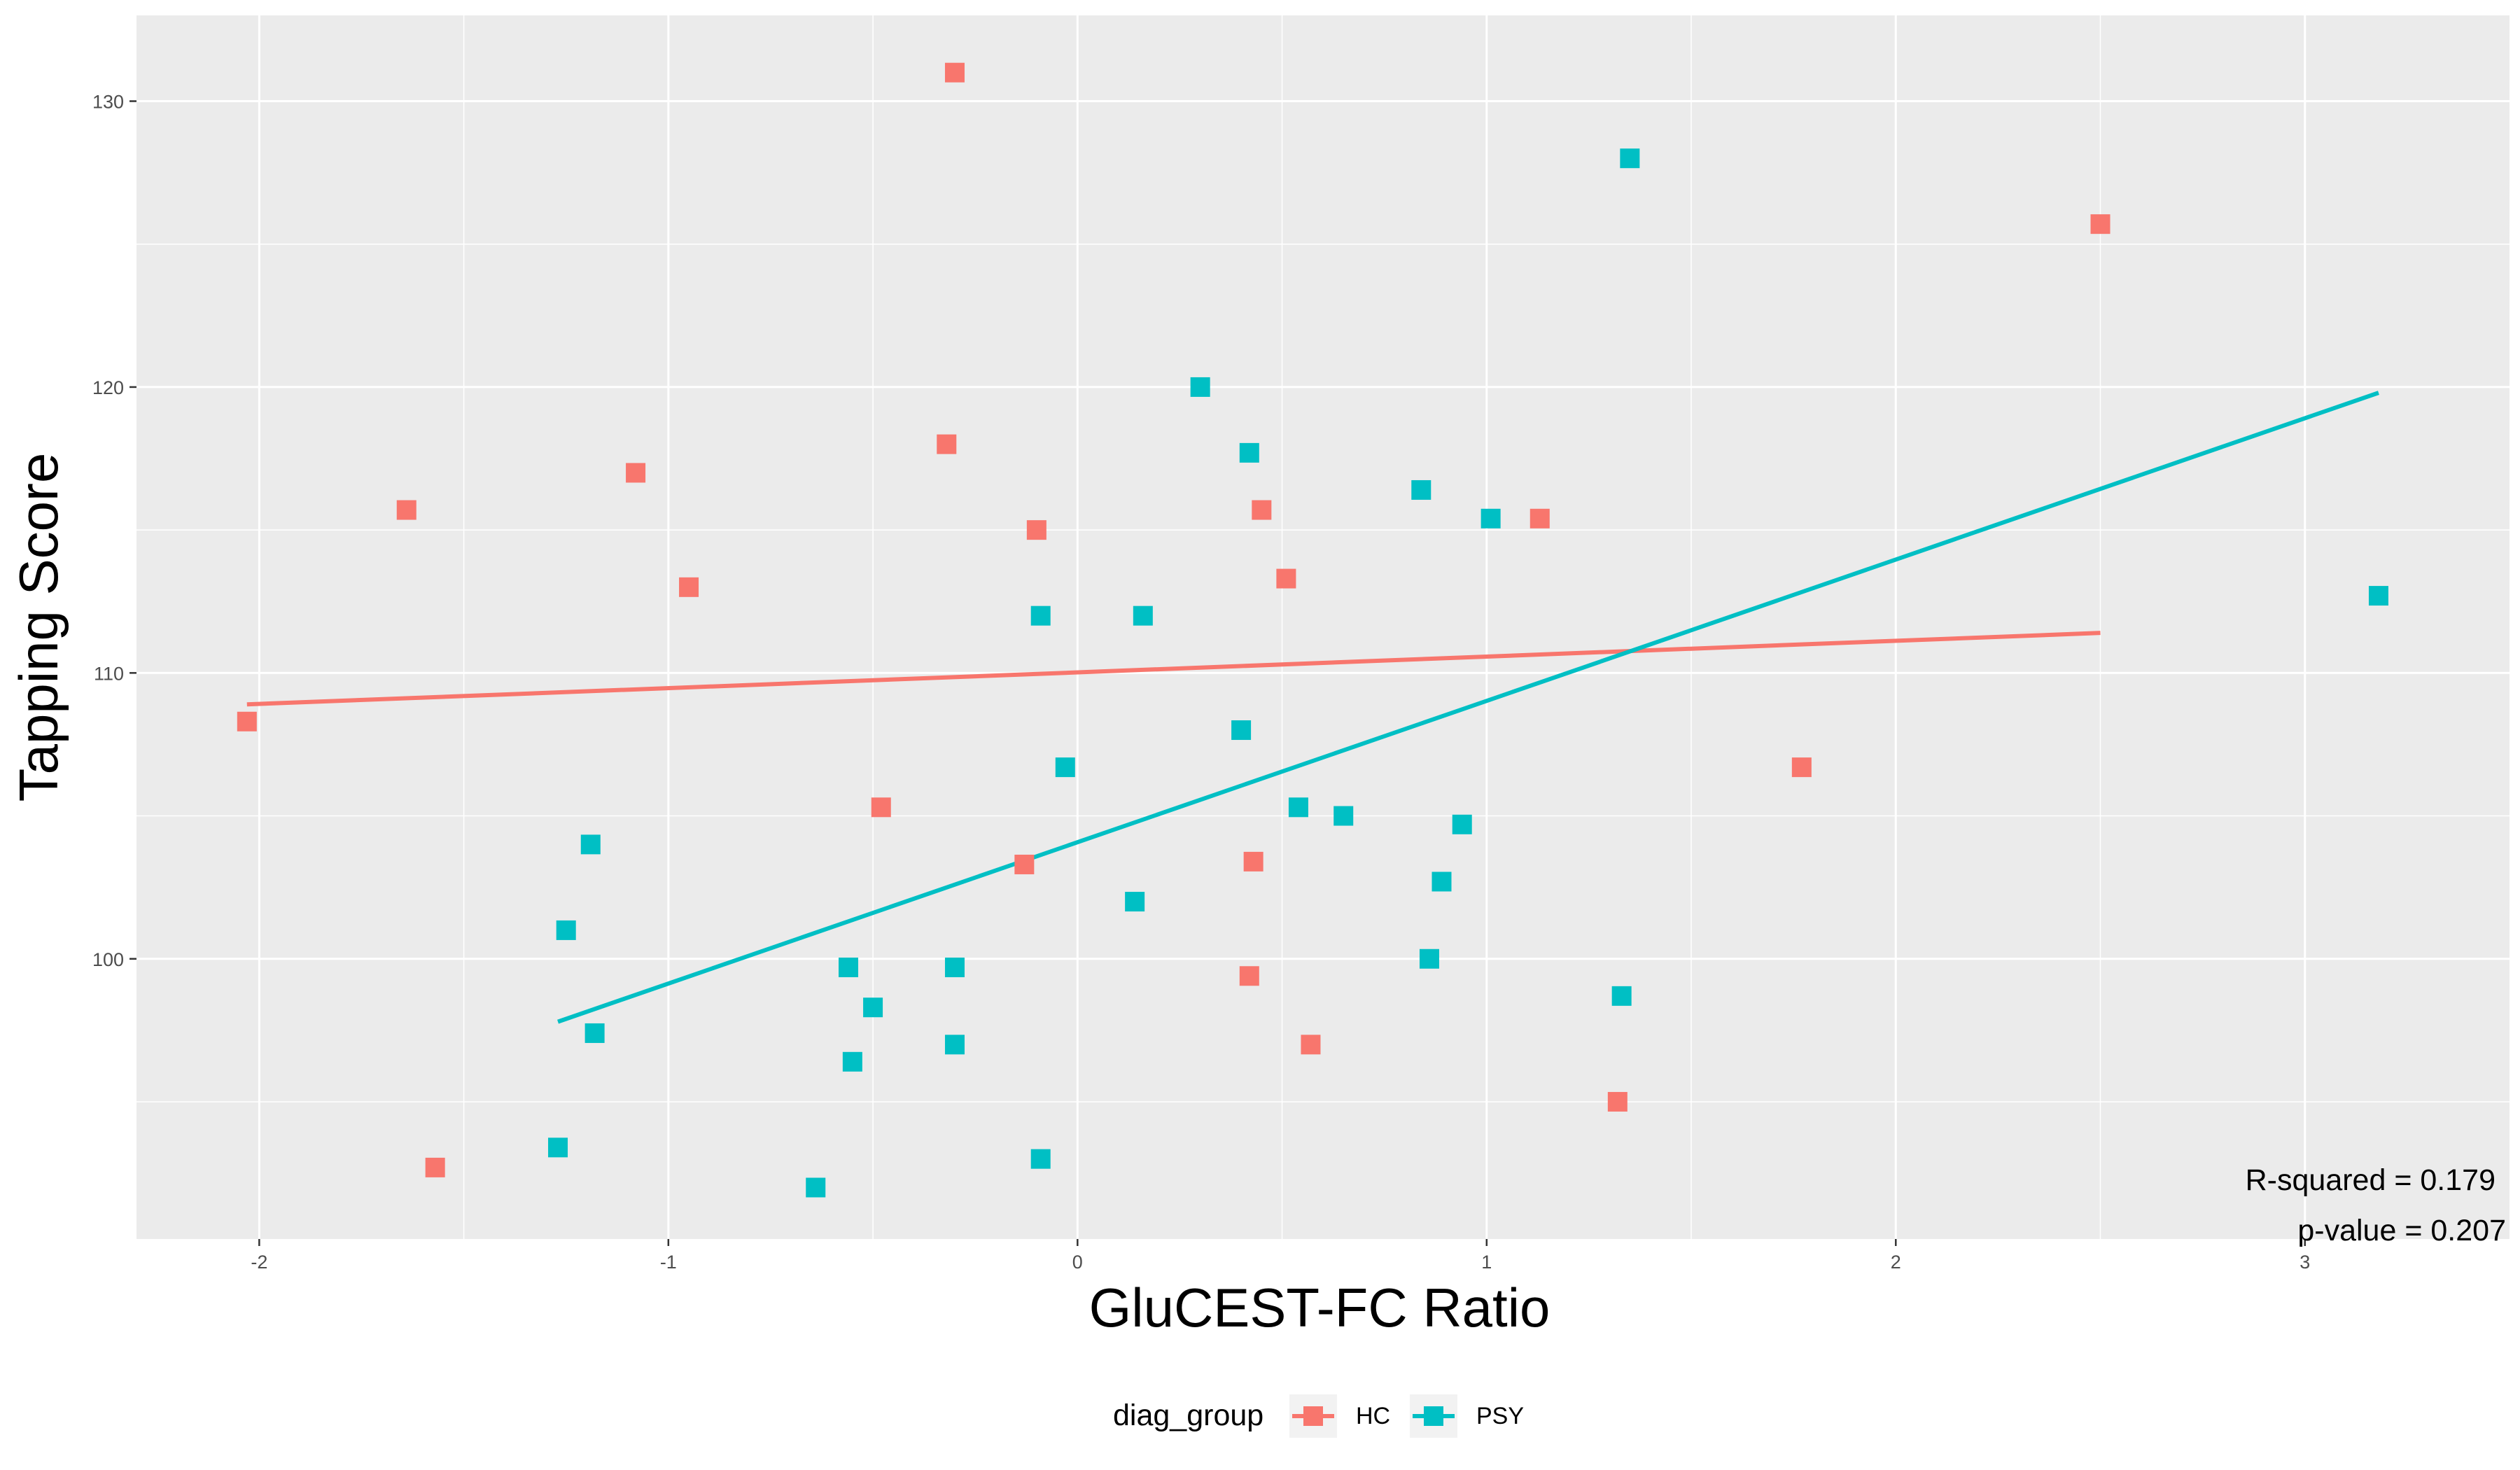  I want to click on legend-key-psy-marker, so click(1433, 1416).